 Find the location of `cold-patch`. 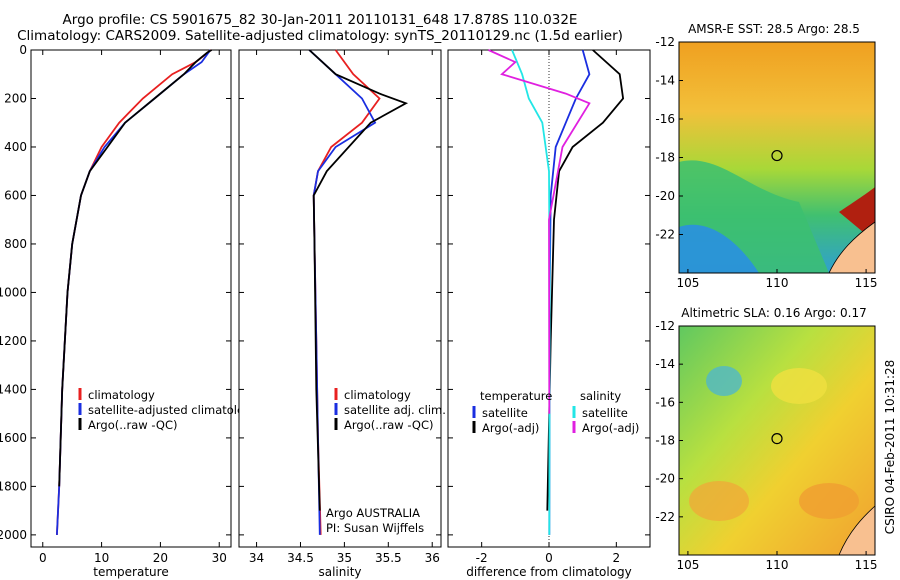

cold-patch is located at coordinates (719, 248).